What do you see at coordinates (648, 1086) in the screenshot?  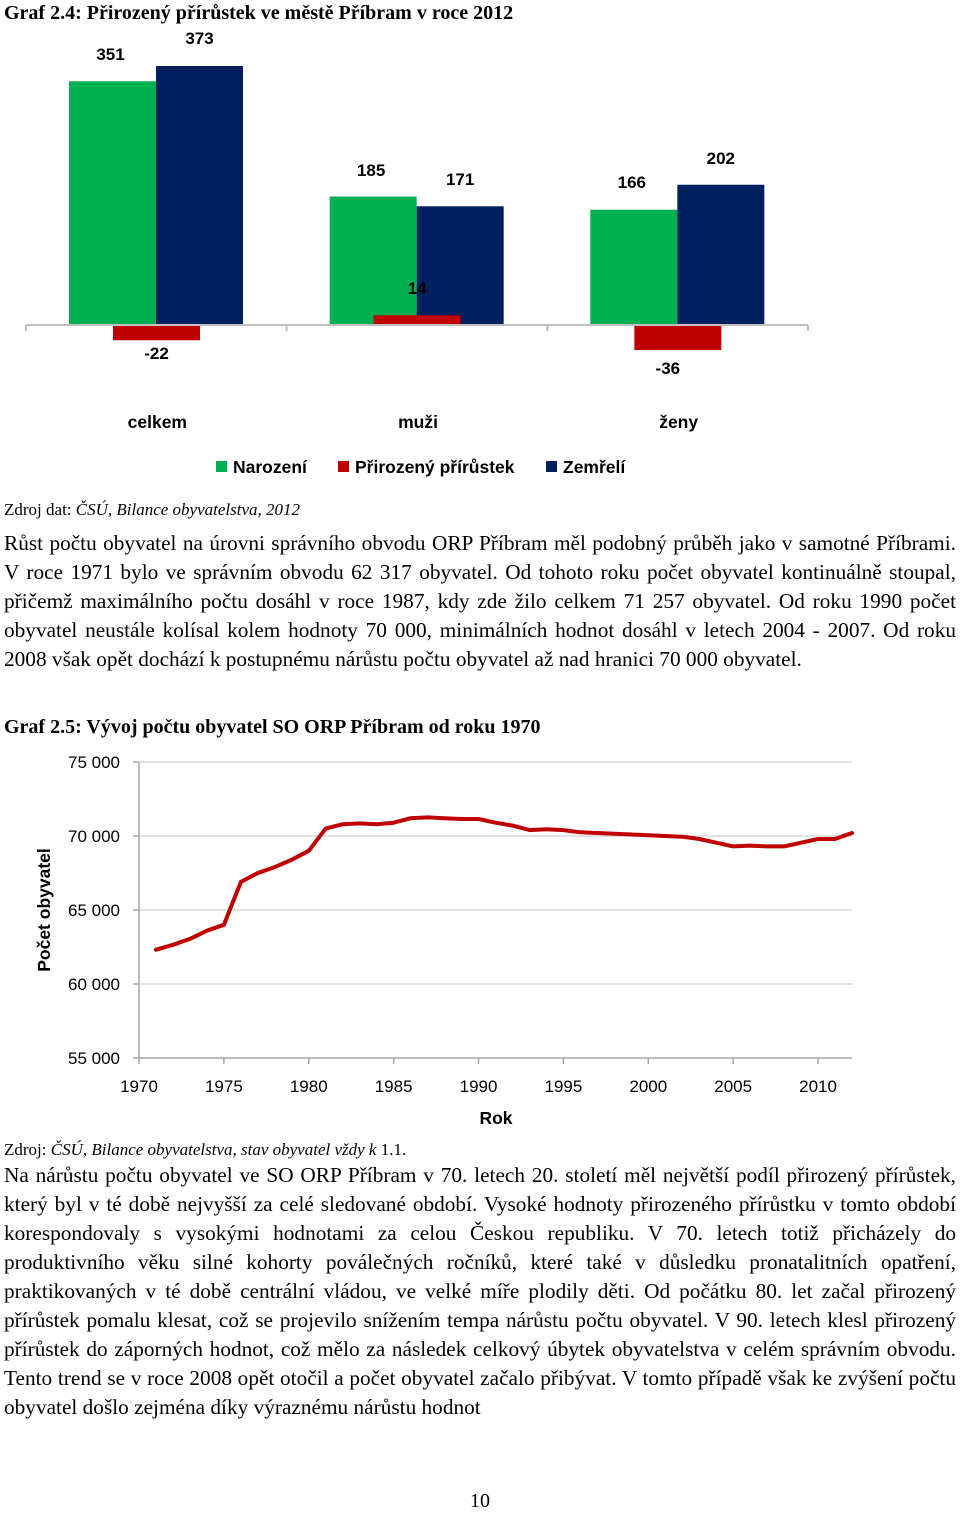 I see `x-tick-label: 2000` at bounding box center [648, 1086].